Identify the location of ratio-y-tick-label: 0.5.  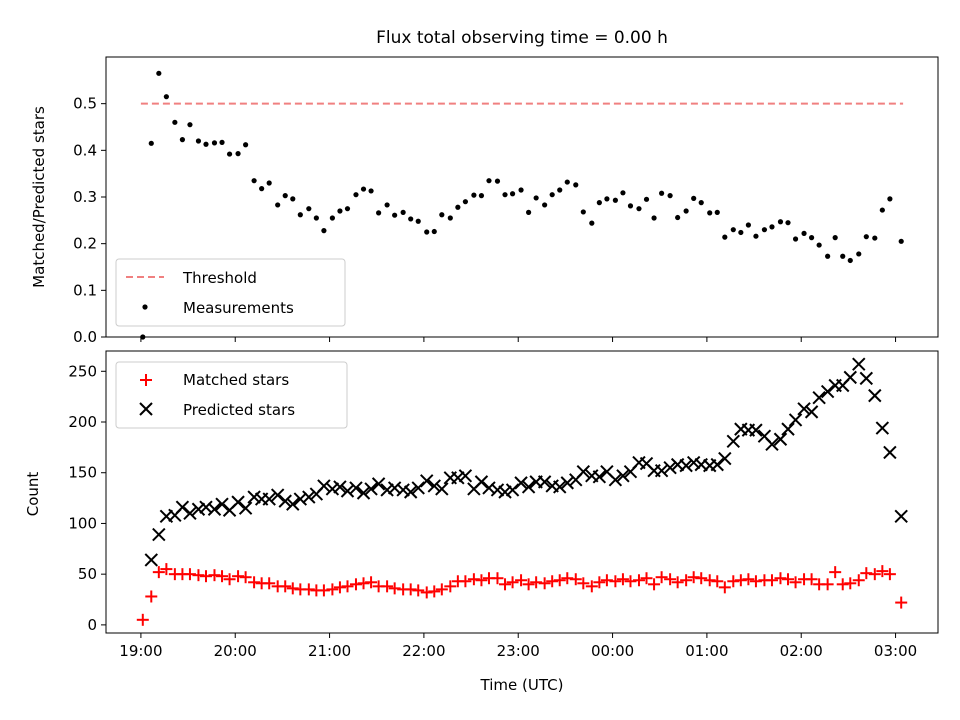
(85, 104).